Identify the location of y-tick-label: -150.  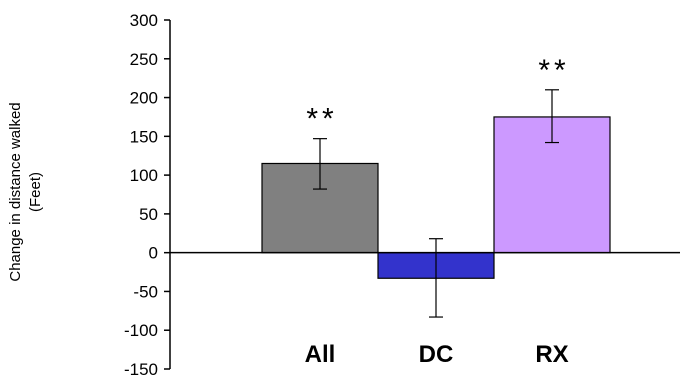
(141, 369).